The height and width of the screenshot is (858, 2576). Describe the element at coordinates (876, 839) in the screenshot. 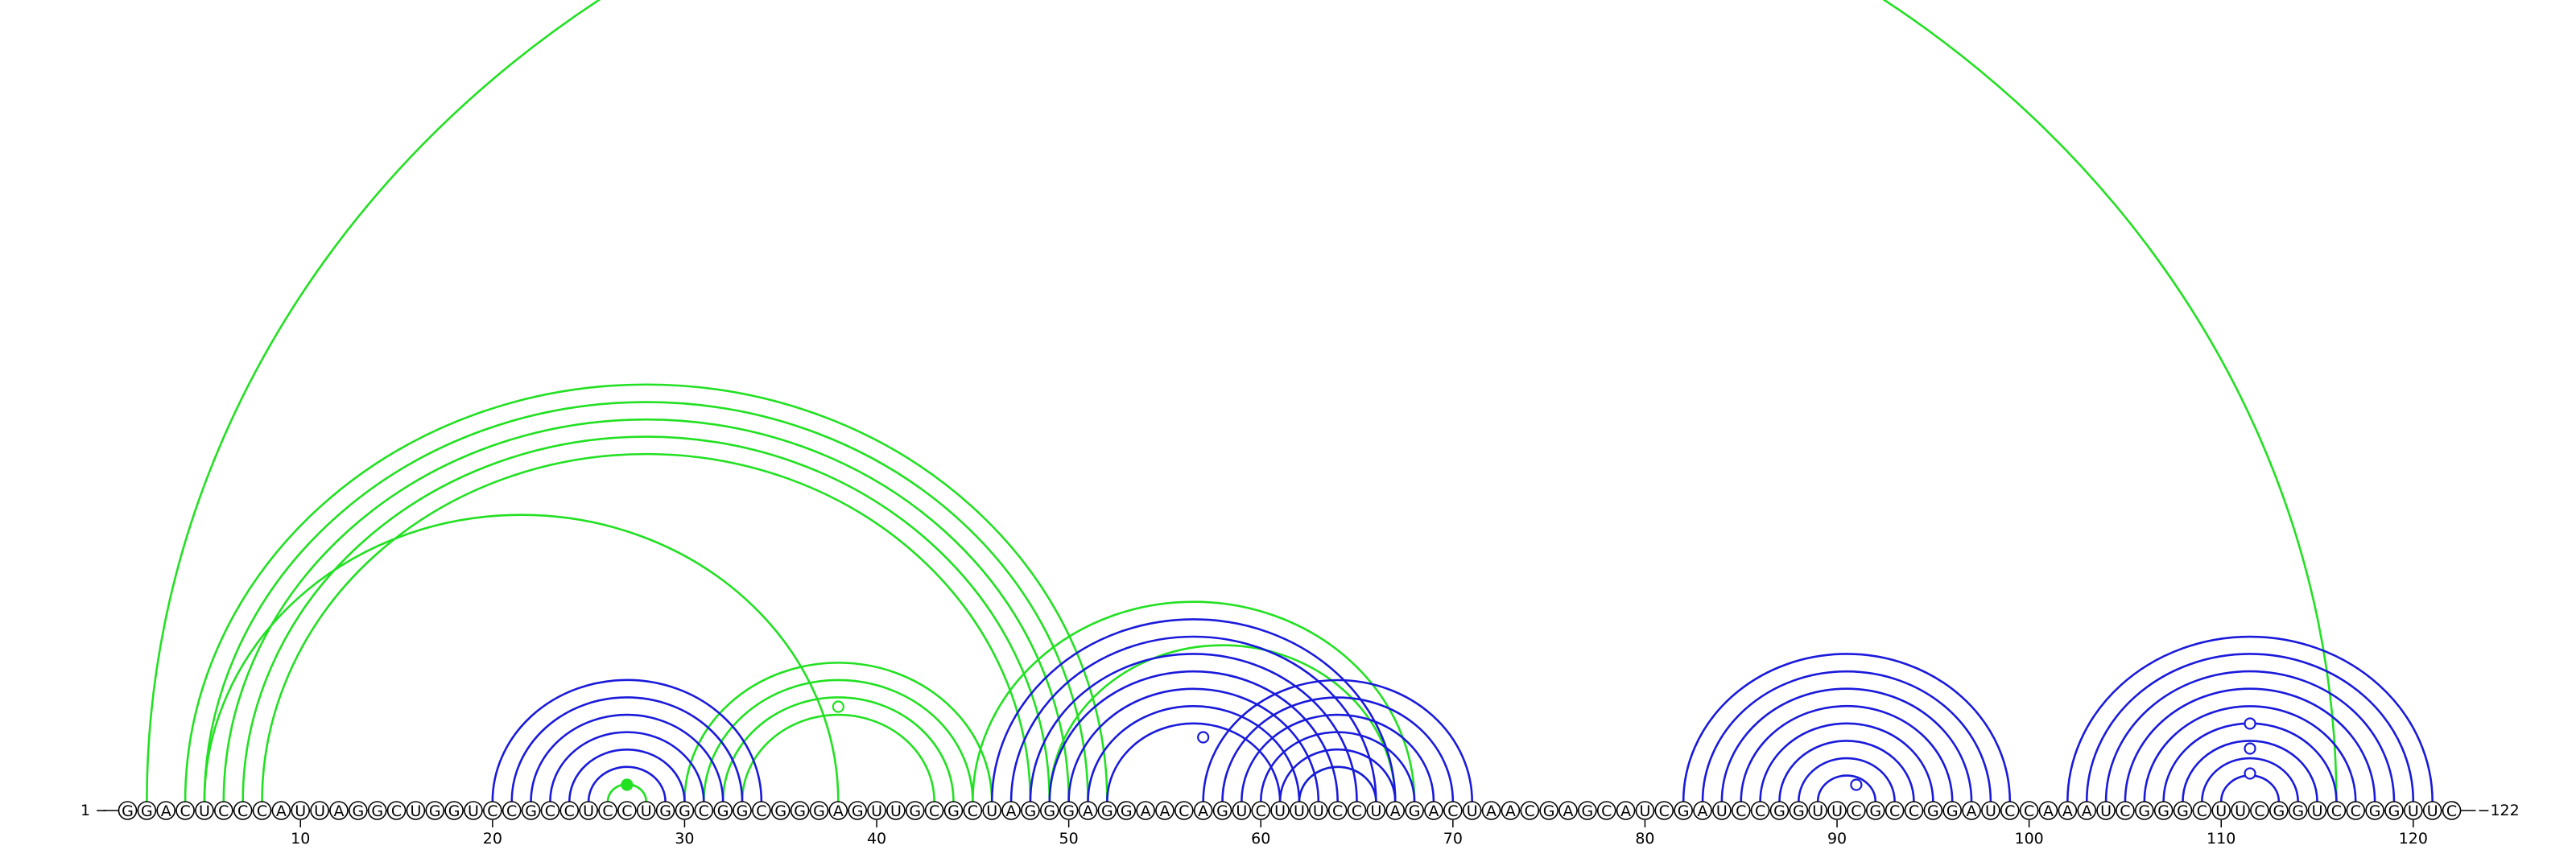

I see `axis-tick-label: 40` at that location.